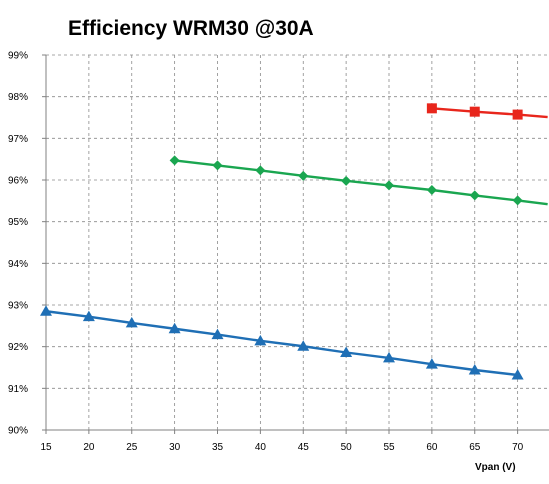 The width and height of the screenshot is (549, 484). Describe the element at coordinates (304, 447) in the screenshot. I see `x-tick-label: 45` at that location.